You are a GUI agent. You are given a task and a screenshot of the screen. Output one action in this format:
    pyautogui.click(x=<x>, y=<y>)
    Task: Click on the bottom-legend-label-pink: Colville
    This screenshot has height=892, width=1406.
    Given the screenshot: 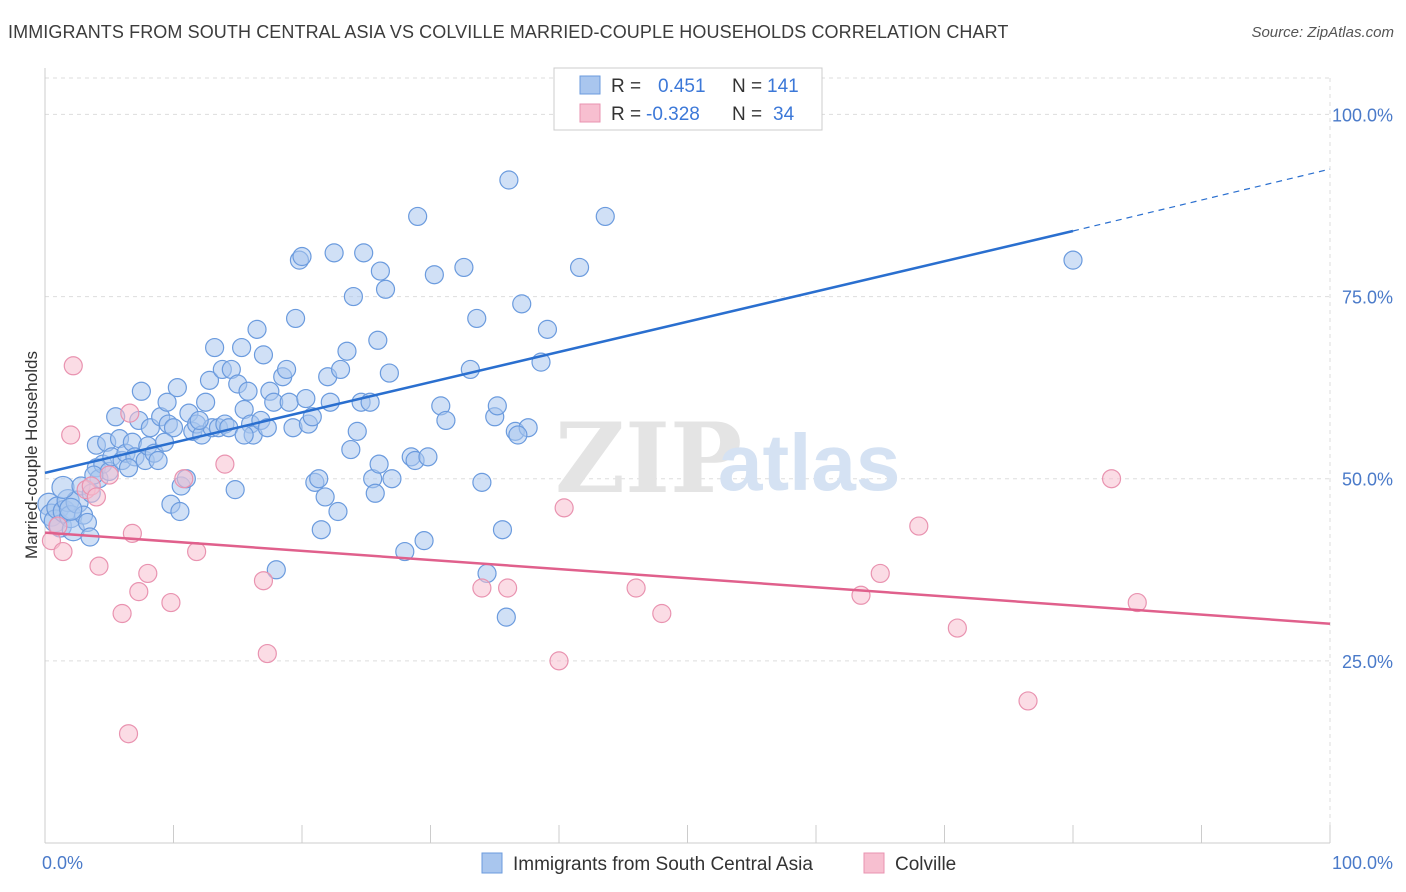 What is the action you would take?
    pyautogui.click(x=925, y=864)
    